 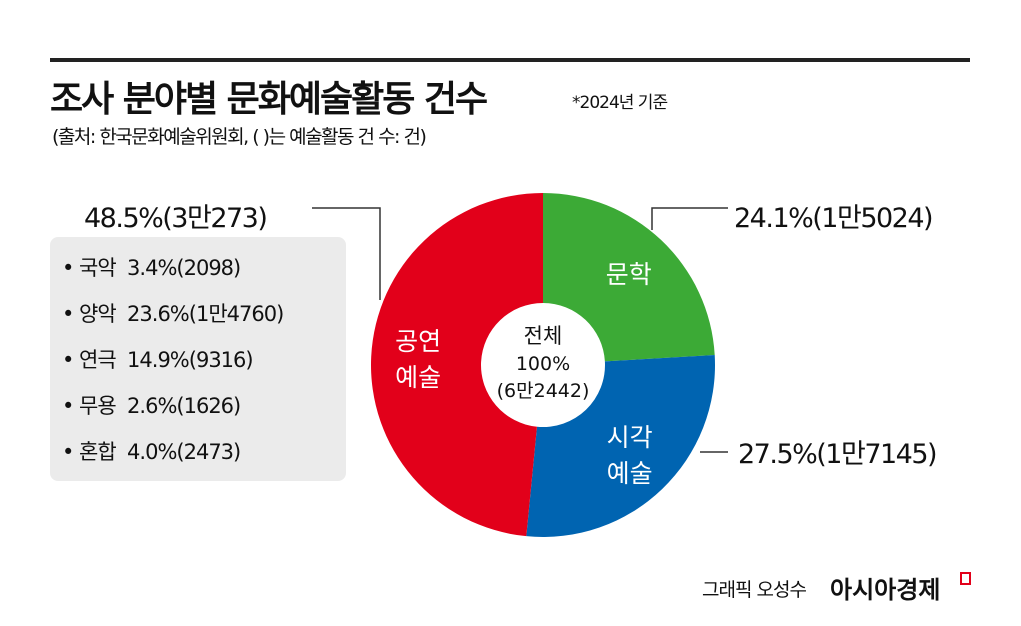 I want to click on center-label: 전체, so click(x=543, y=336).